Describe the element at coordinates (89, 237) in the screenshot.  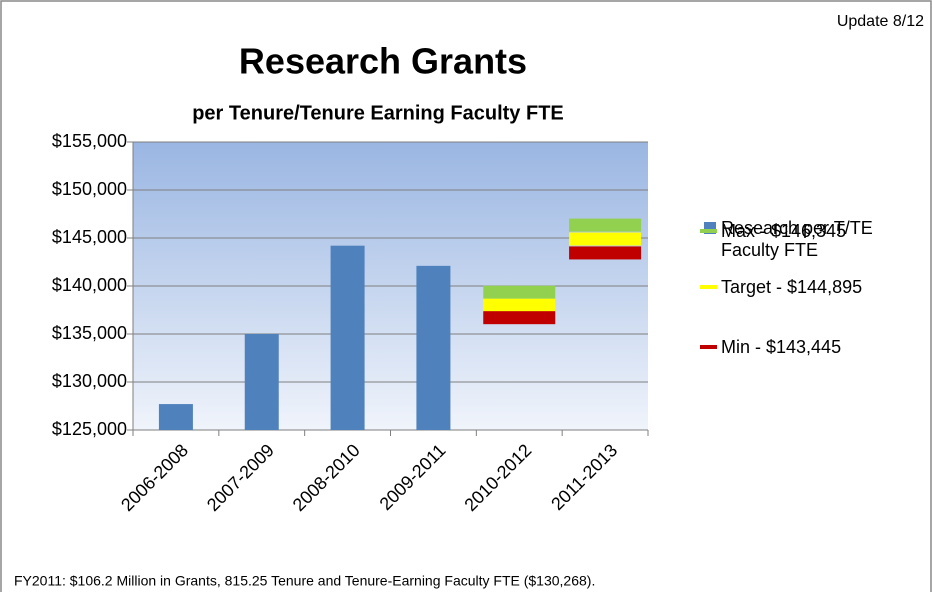
I see `y-tick-label: $145,000` at that location.